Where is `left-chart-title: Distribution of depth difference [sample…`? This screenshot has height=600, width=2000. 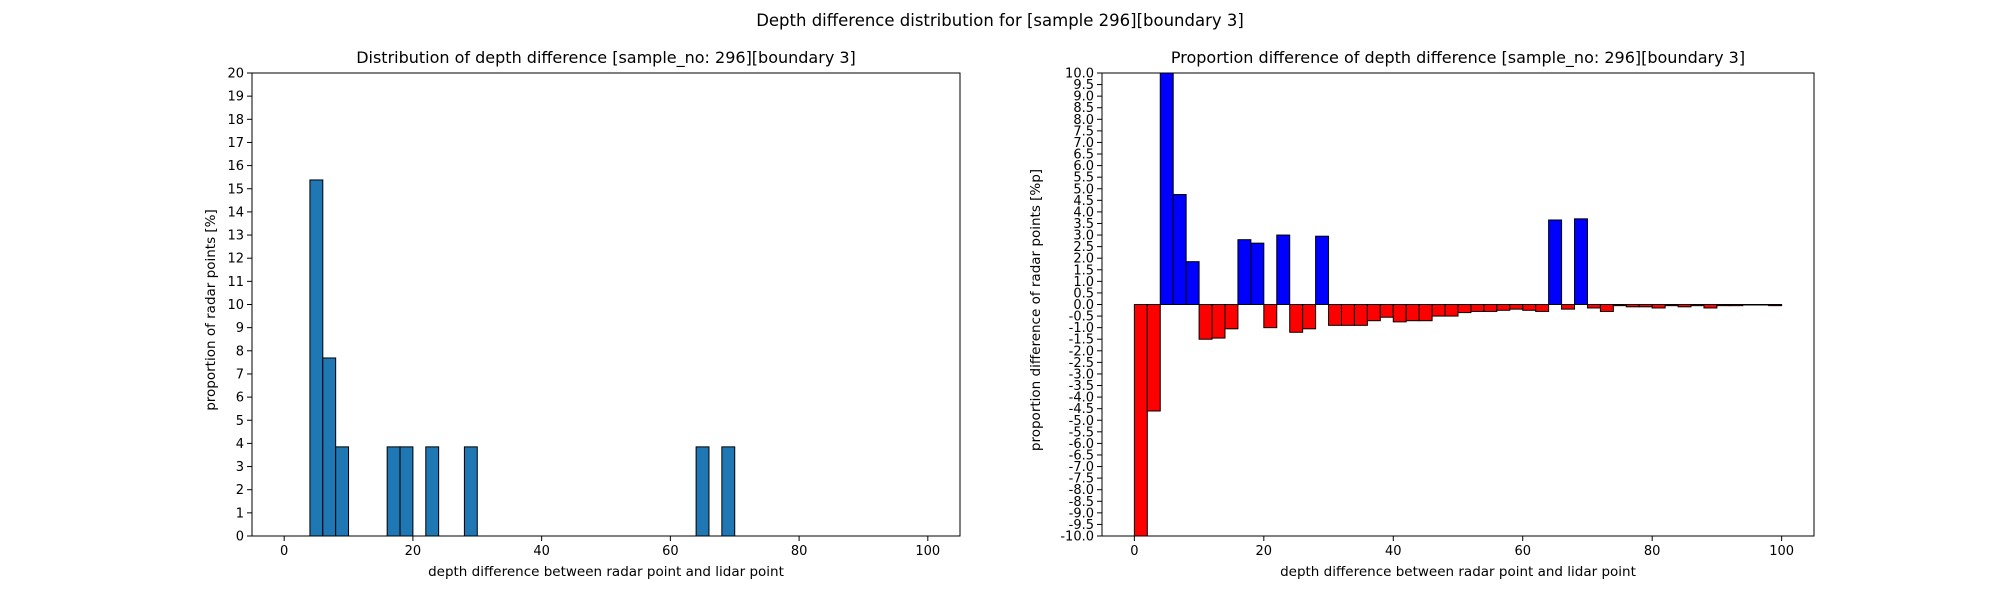
left-chart-title: Distribution of depth difference [sample… is located at coordinates (606, 58).